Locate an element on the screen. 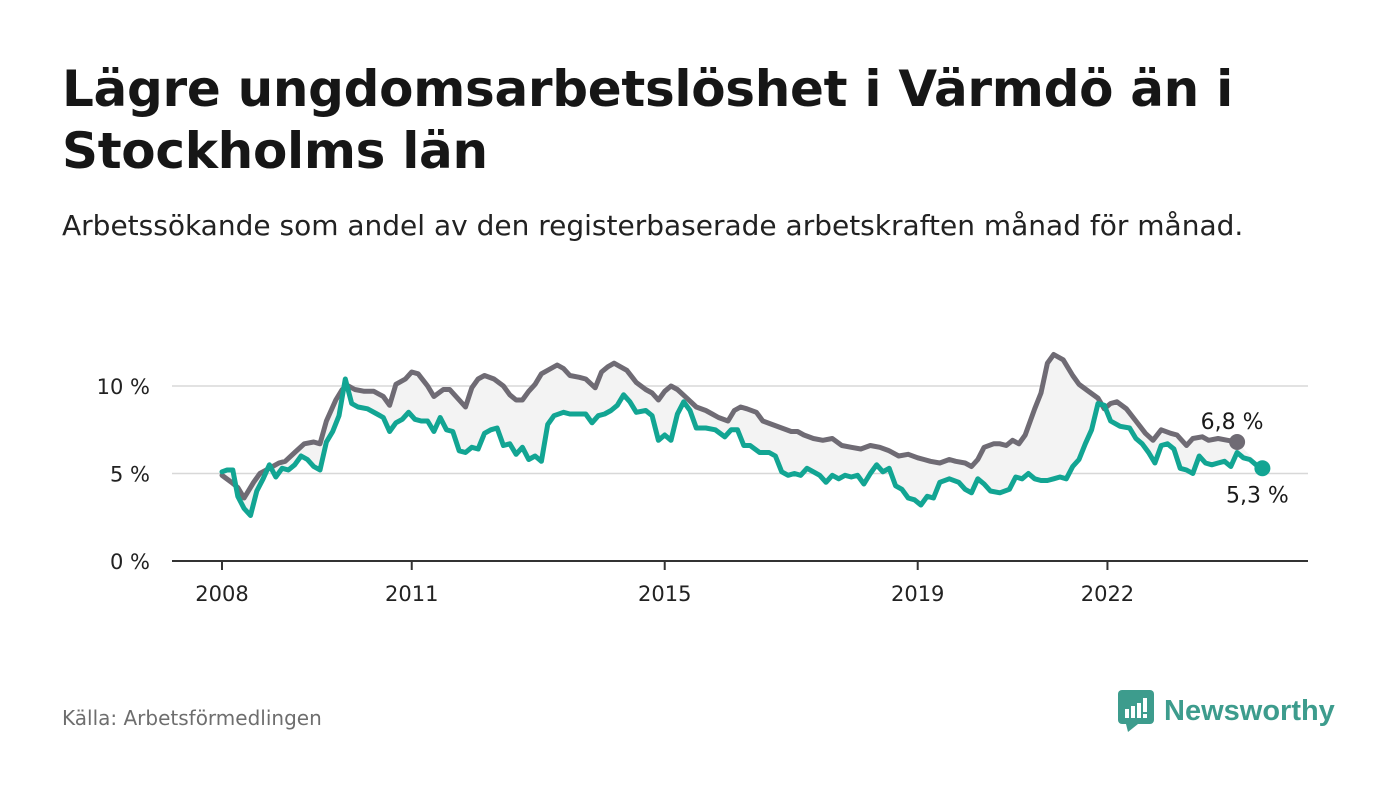 This screenshot has width=1400, height=794. brand-name: Newsworthy is located at coordinates (1249, 710).